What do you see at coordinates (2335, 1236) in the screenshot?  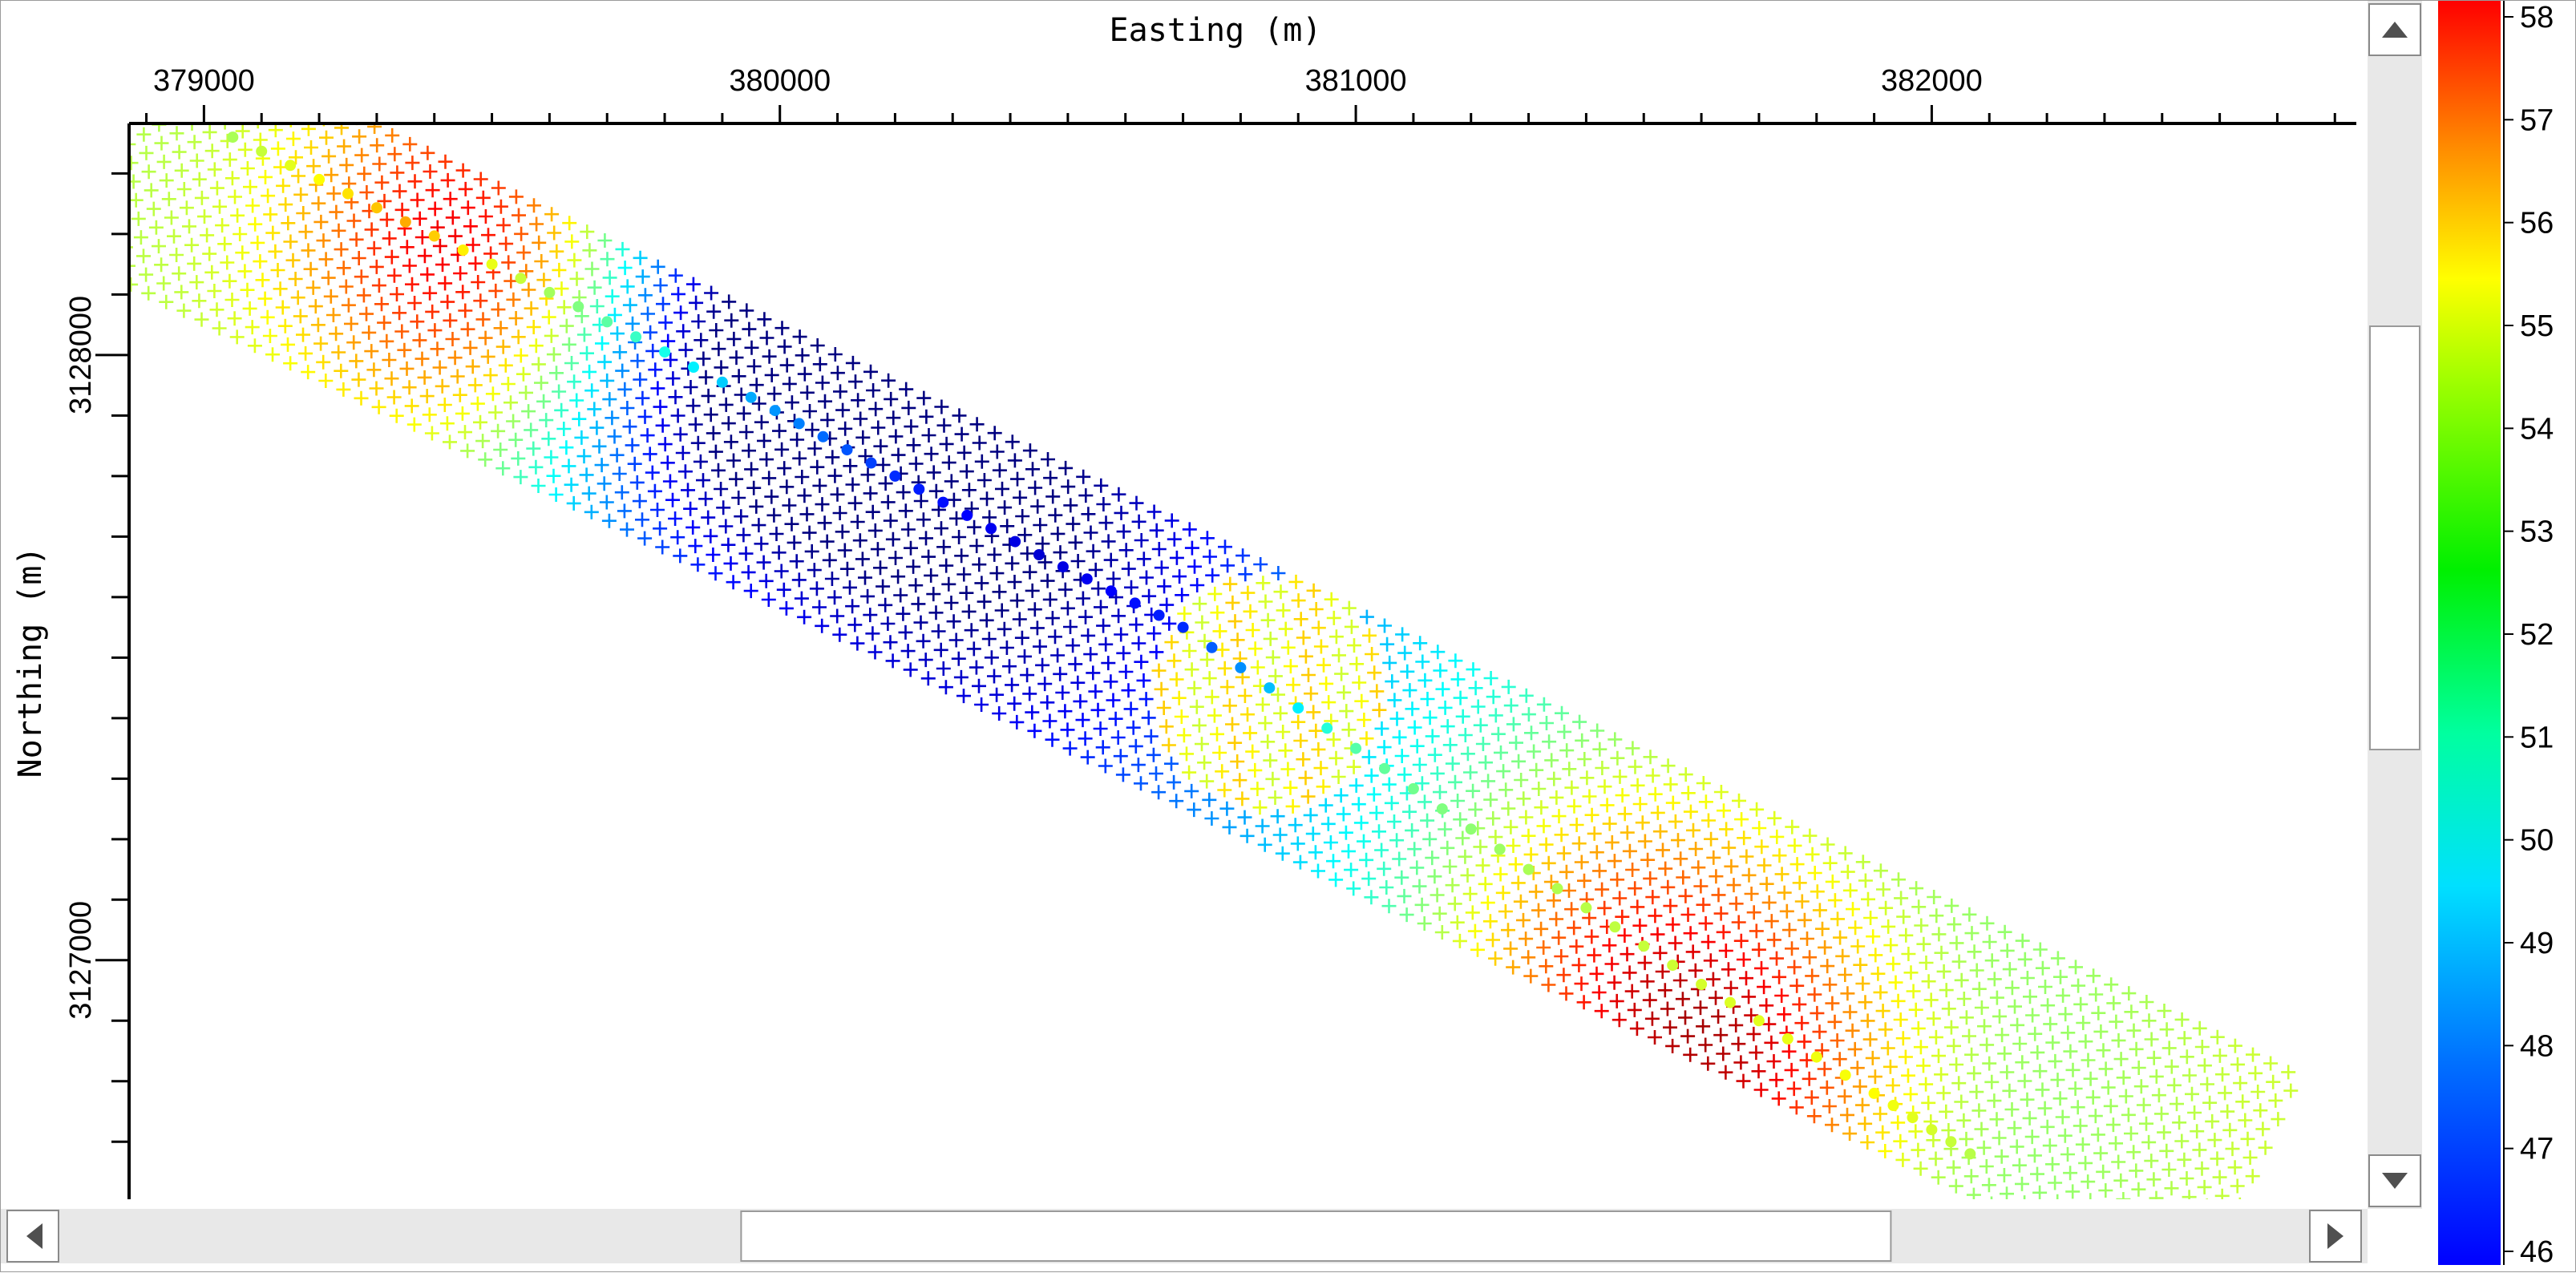 I see `scroll-right-button` at bounding box center [2335, 1236].